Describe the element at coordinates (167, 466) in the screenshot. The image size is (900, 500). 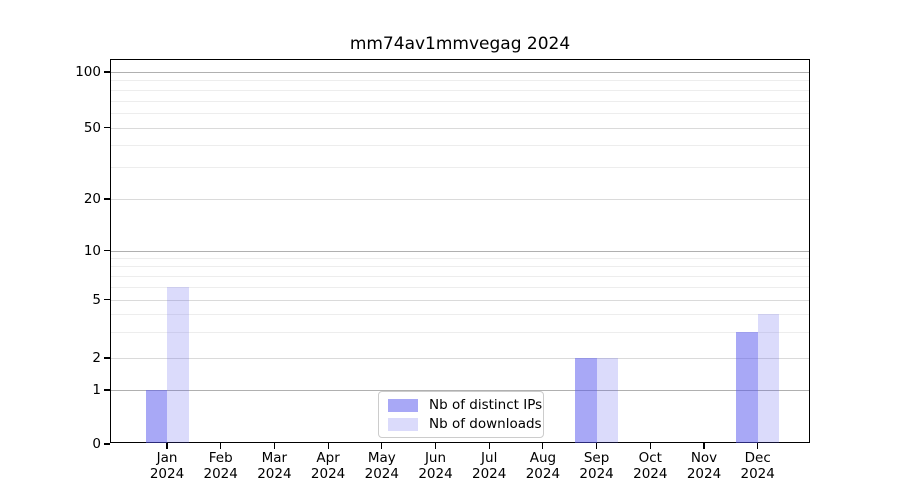
I see `x-tick-label-jan: Jan 2024` at that location.